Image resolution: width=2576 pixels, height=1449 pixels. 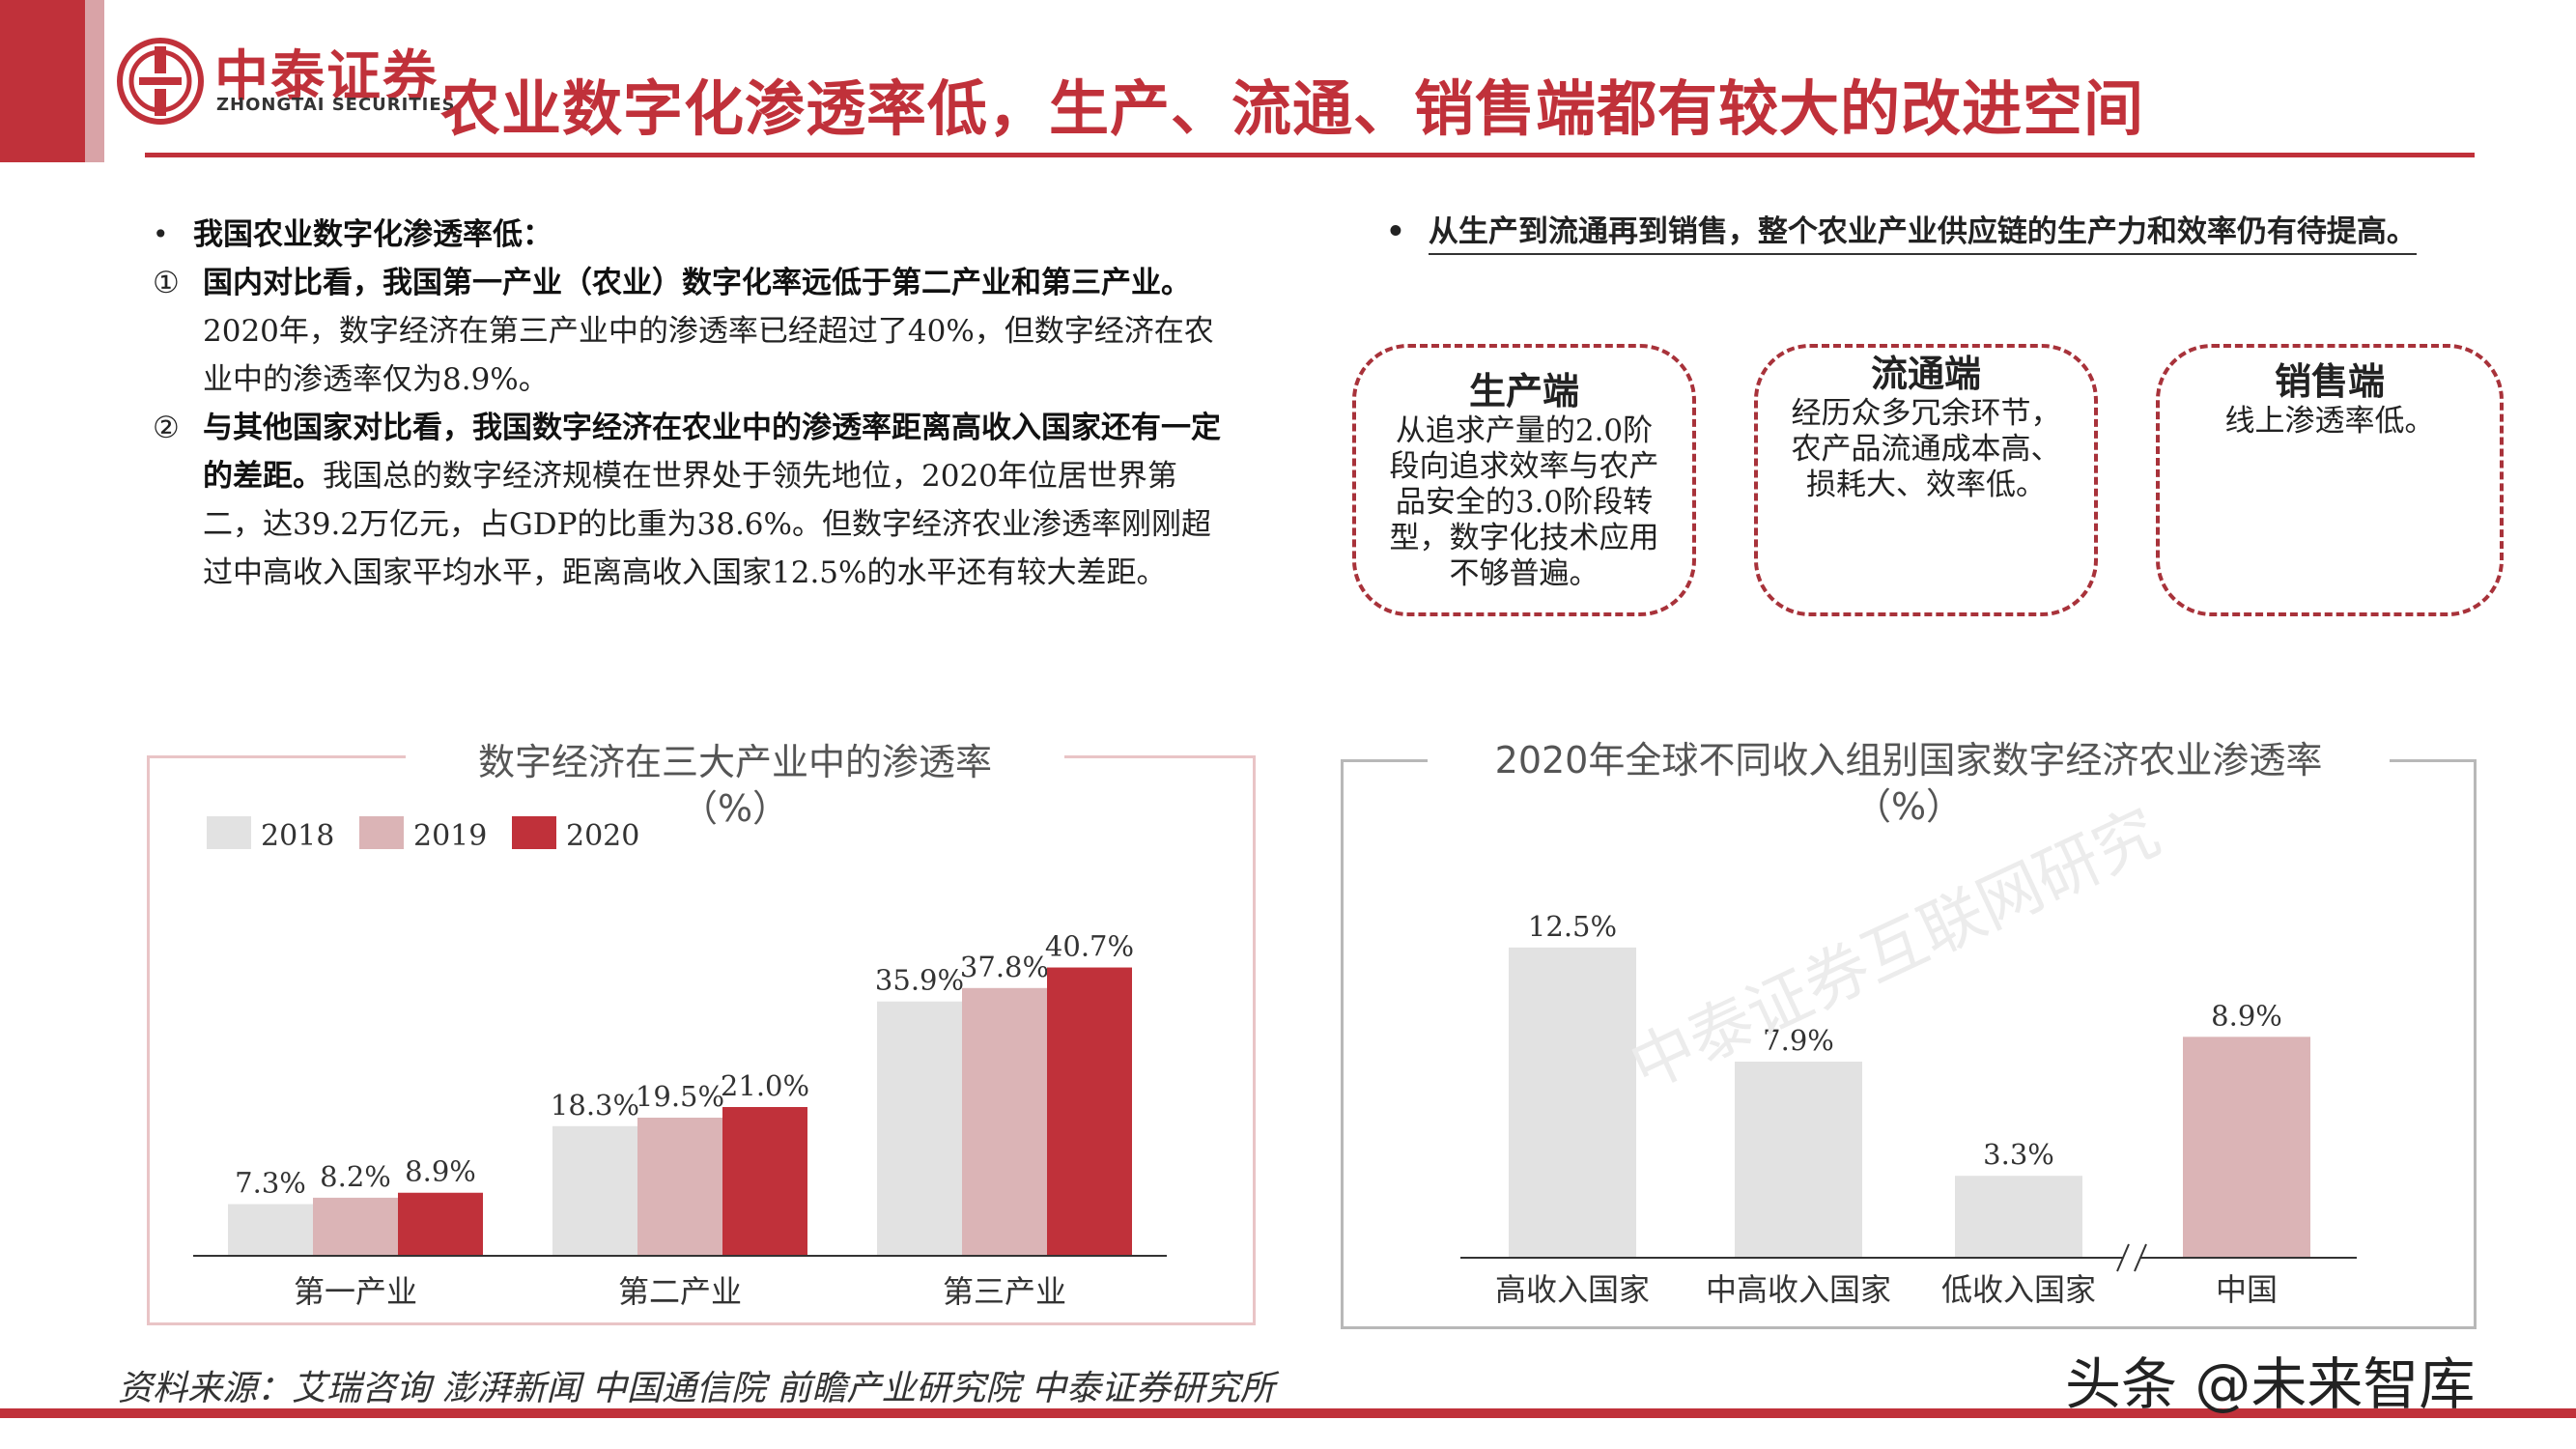 What do you see at coordinates (2270, 1384) in the screenshot?
I see `watermark-brand: 头条 @未来智库` at bounding box center [2270, 1384].